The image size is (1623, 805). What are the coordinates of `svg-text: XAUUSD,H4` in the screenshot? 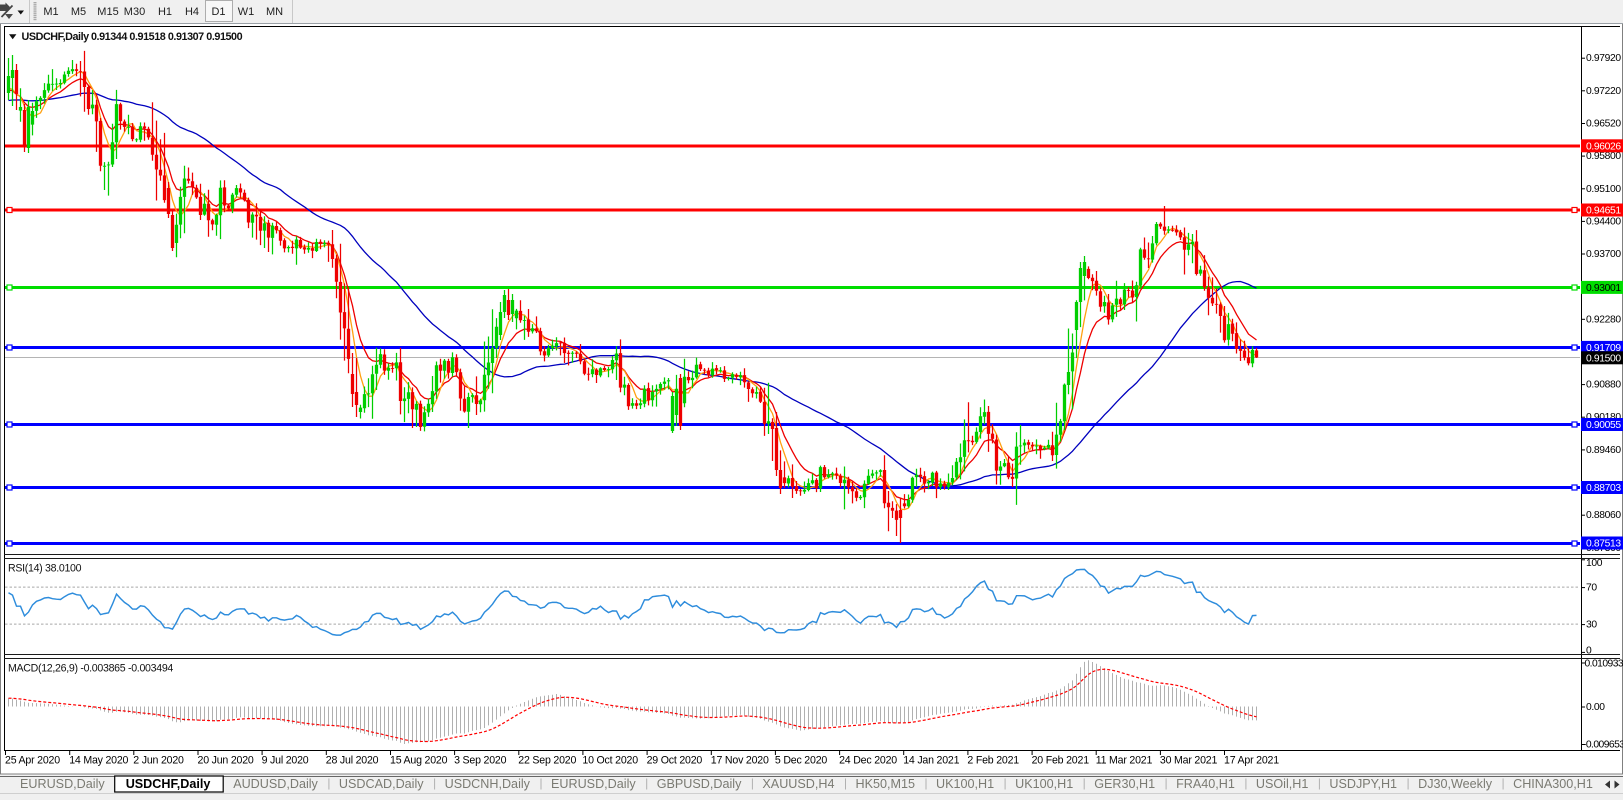 It's located at (798, 784).